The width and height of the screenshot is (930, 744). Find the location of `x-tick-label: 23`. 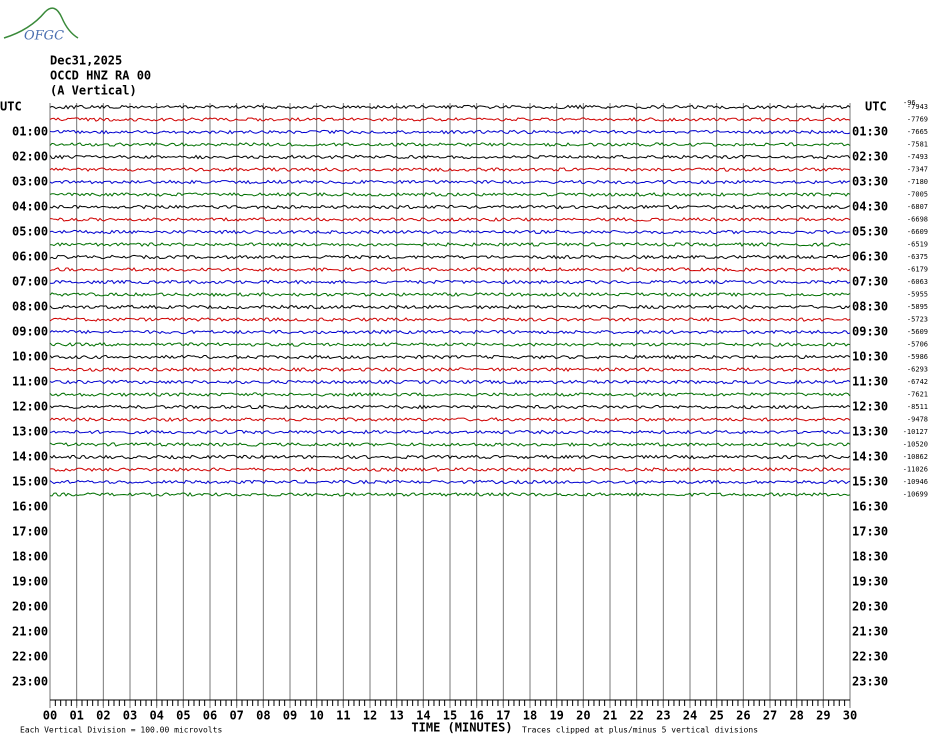

x-tick-label: 23 is located at coordinates (663, 716).